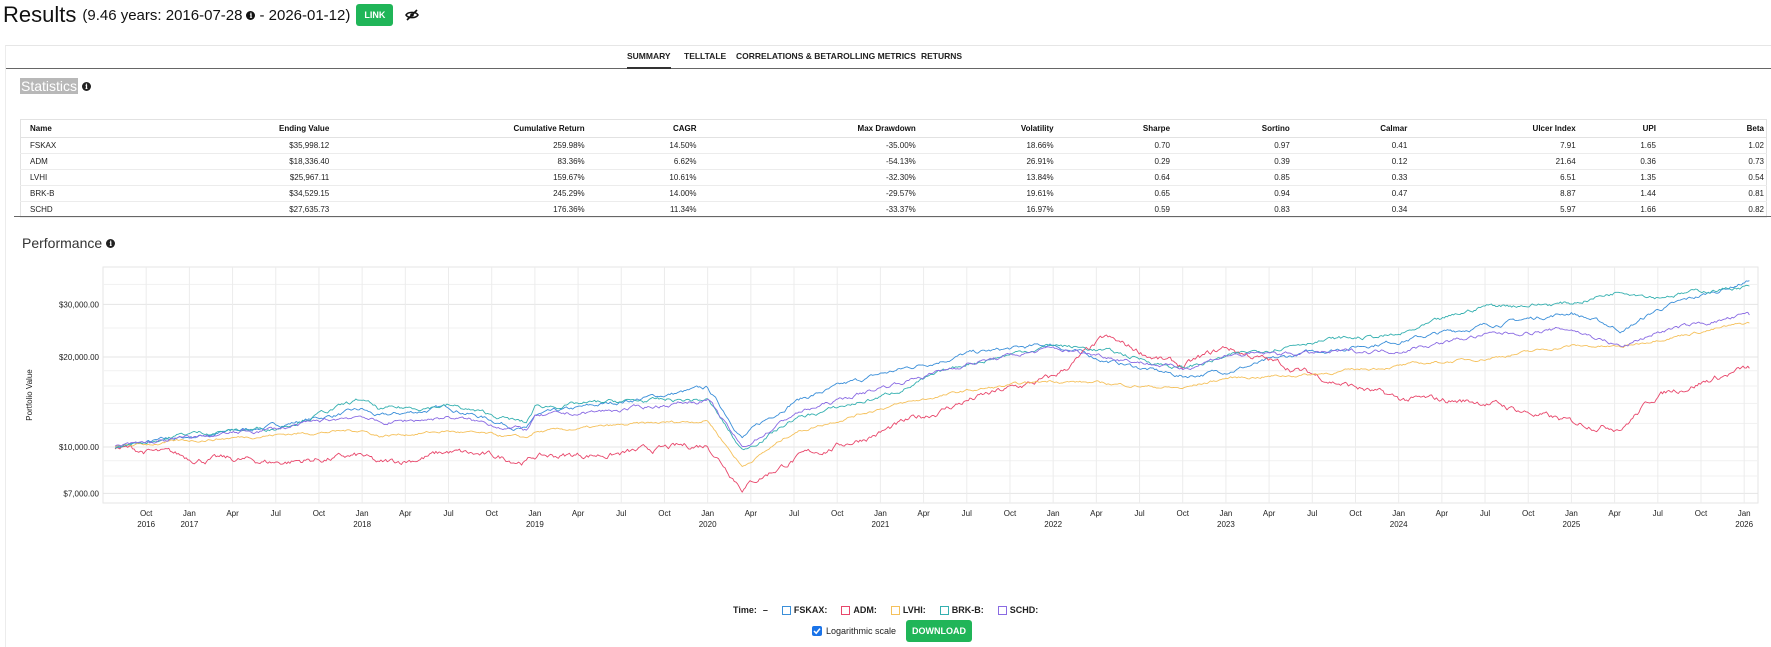 Image resolution: width=1771 pixels, height=647 pixels. I want to click on legend-item-fskax: FSKAX:, so click(804, 610).